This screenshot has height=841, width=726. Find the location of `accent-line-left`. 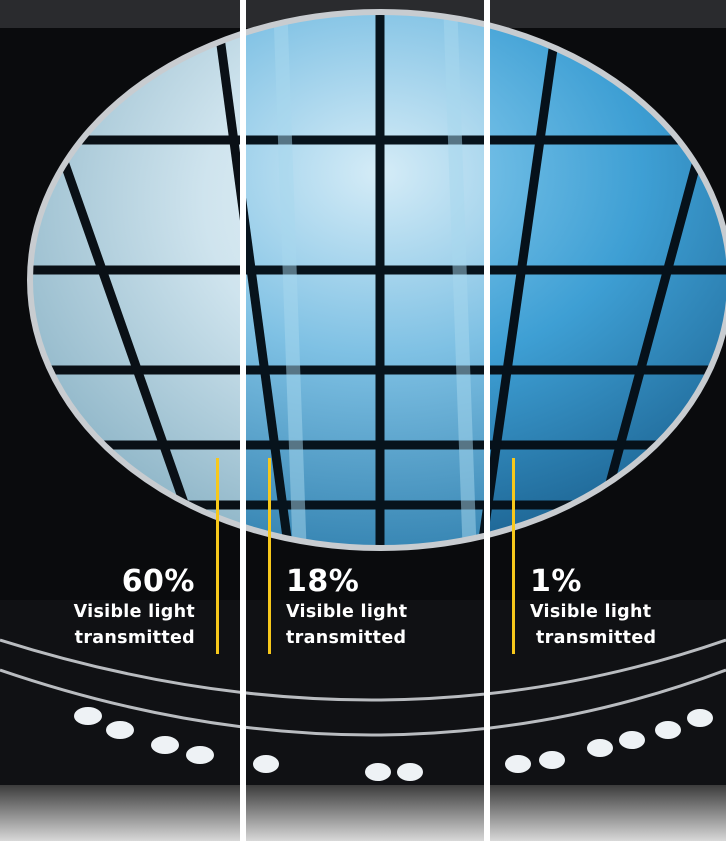

accent-line-left is located at coordinates (217, 556).